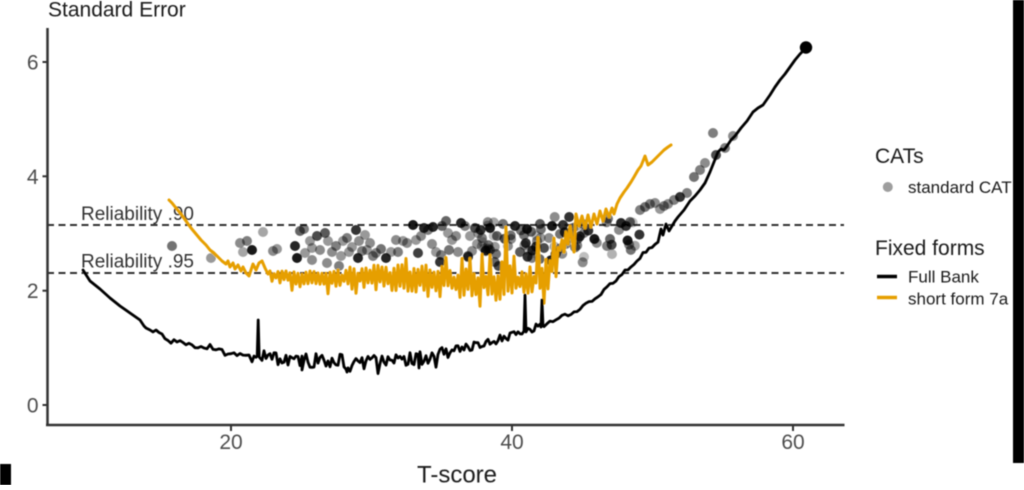 This screenshot has height=490, width=1024. Describe the element at coordinates (117, 11) in the screenshot. I see `svg-text: Standard Error` at that location.